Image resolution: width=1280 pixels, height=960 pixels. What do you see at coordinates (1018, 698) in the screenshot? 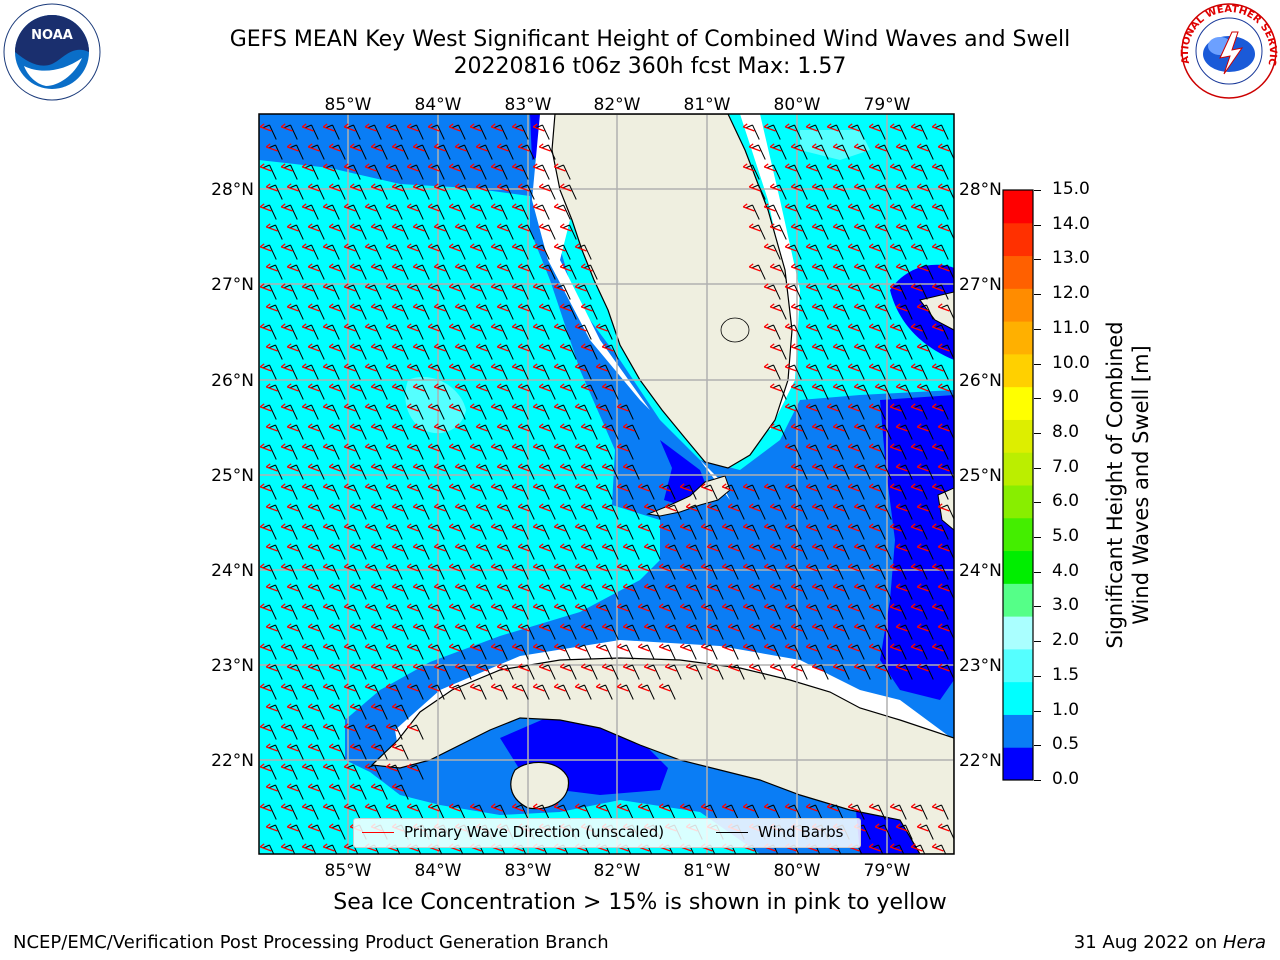
I see `colorbar-segment` at bounding box center [1018, 698].